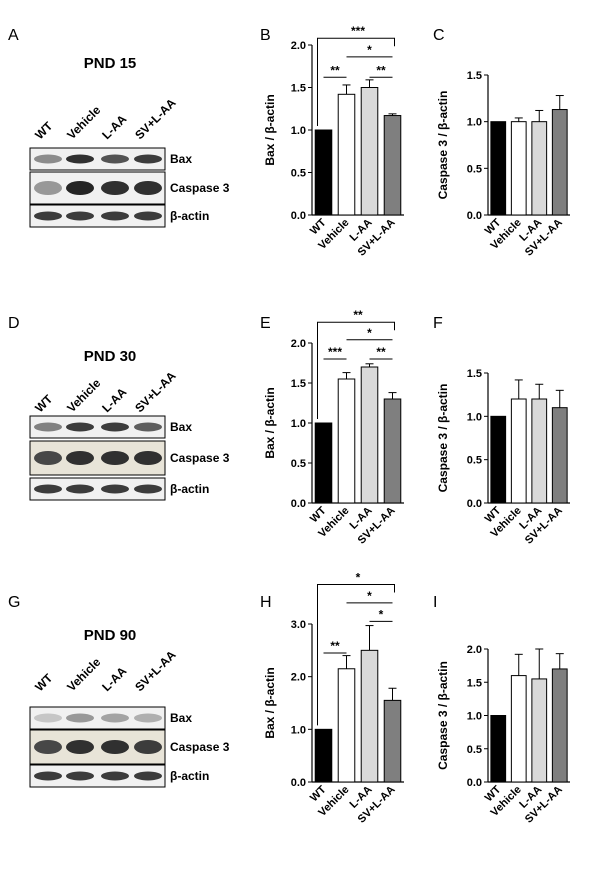  I want to click on panel-letter: F, so click(438, 323).